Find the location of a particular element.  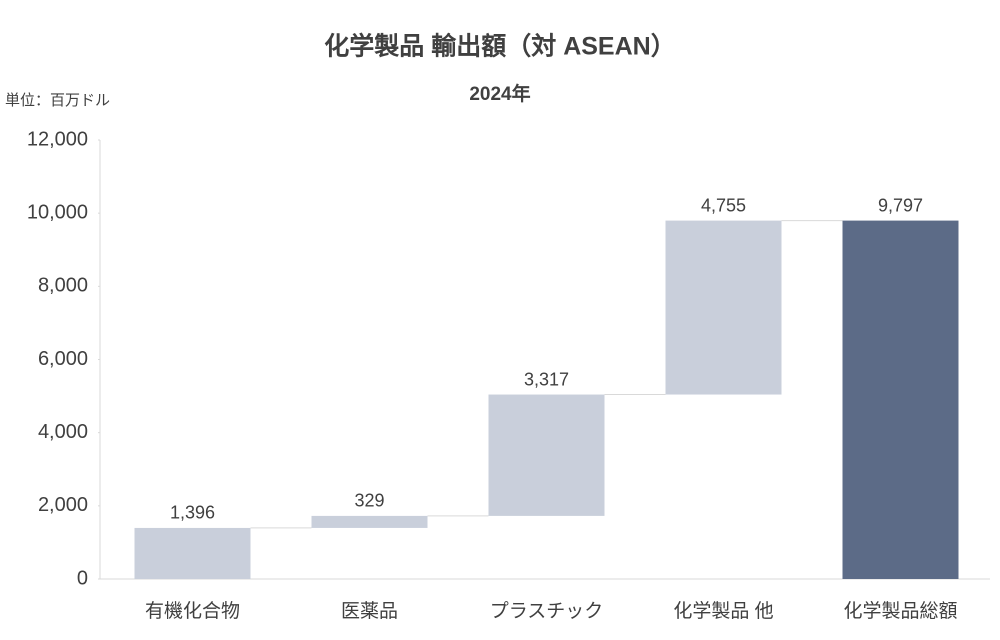

y-tick-label: 2,000 is located at coordinates (63, 505).